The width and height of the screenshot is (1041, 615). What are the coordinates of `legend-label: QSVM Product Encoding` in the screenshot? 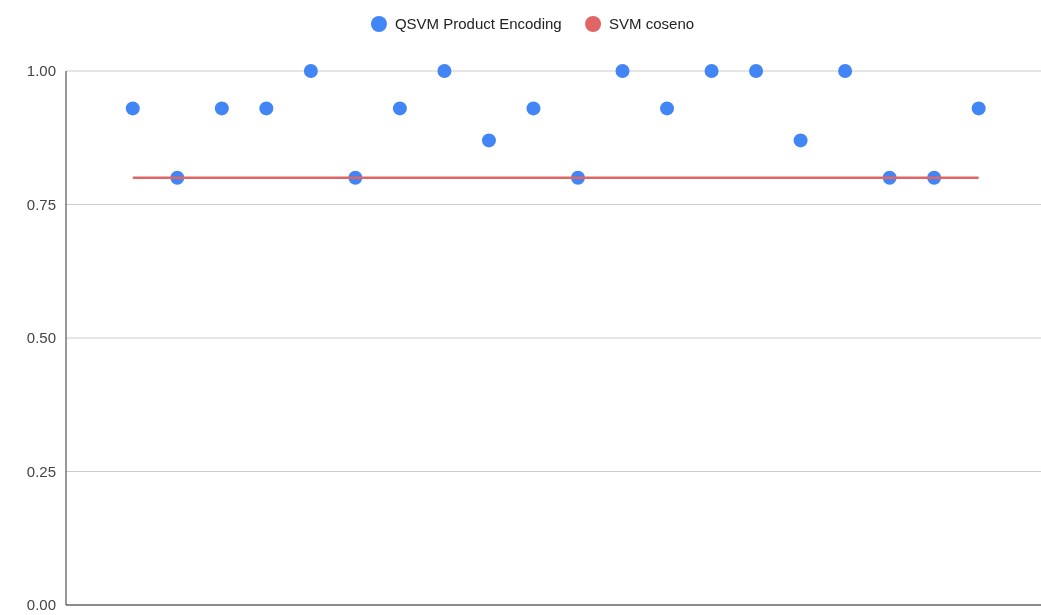 It's located at (478, 24).